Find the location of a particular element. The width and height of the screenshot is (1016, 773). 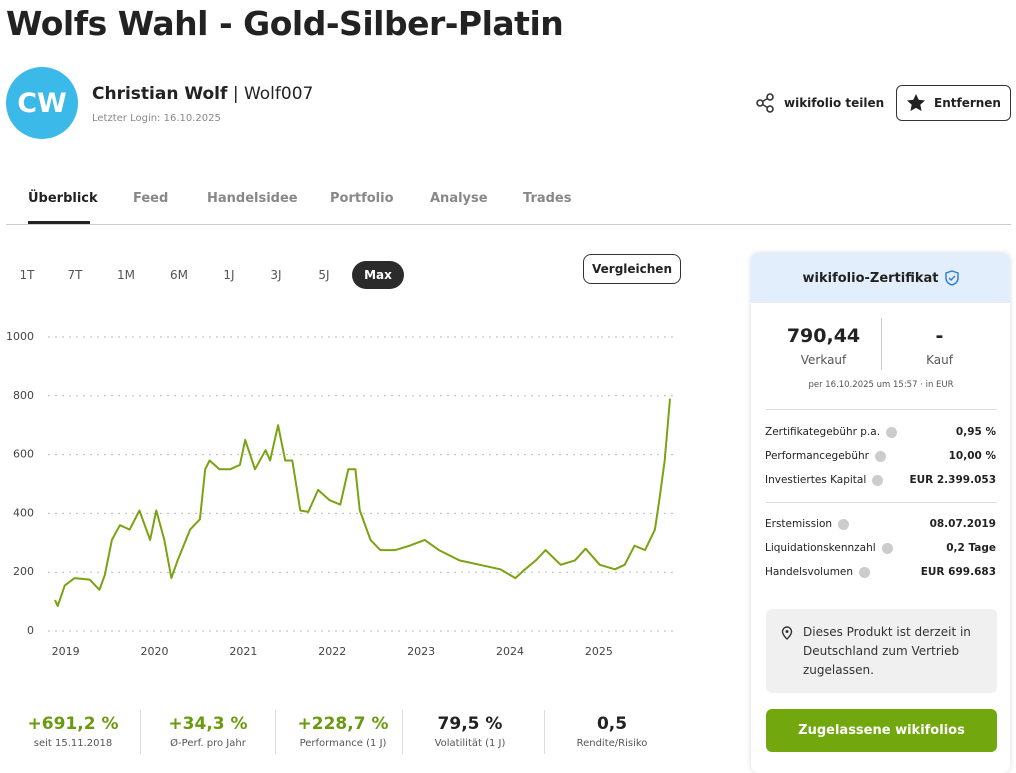

x-tick-label: 2025 is located at coordinates (599, 651).